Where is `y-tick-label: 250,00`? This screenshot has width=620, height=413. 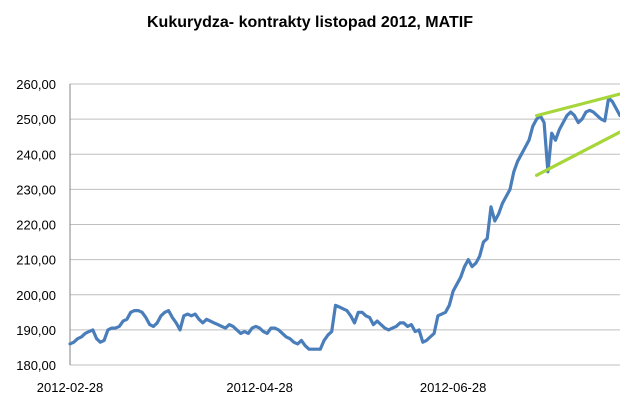
y-tick-label: 250,00 is located at coordinates (36, 119).